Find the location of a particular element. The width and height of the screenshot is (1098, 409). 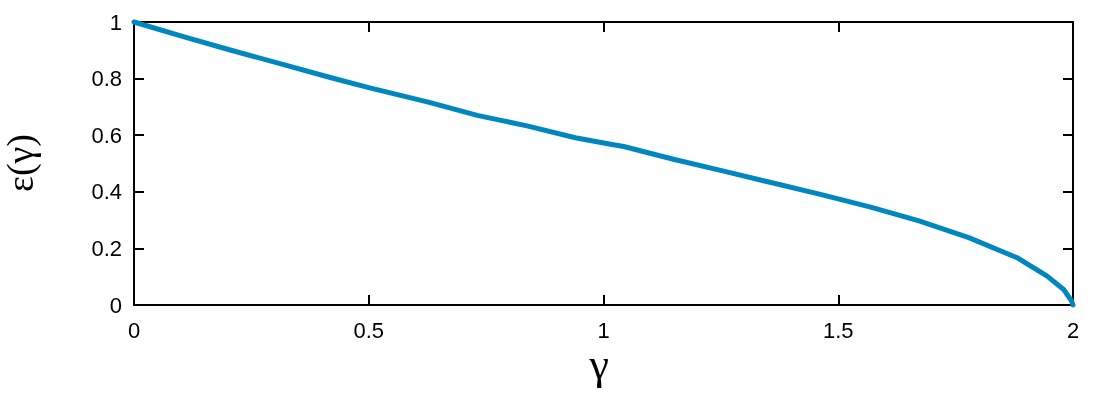

y-tick-label: 0.8 is located at coordinates (106, 79).